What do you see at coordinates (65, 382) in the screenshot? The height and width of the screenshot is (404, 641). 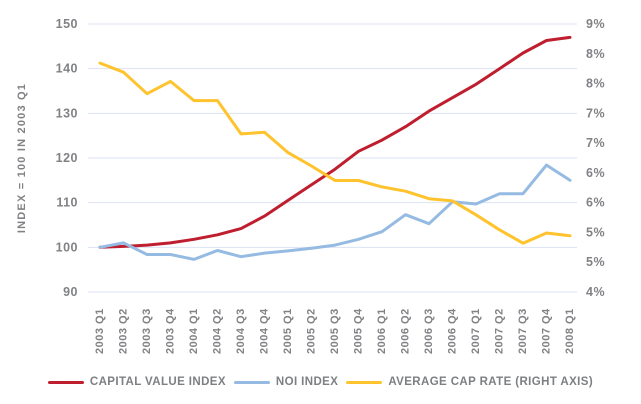 I see `capital-value-line-swatch-icon` at bounding box center [65, 382].